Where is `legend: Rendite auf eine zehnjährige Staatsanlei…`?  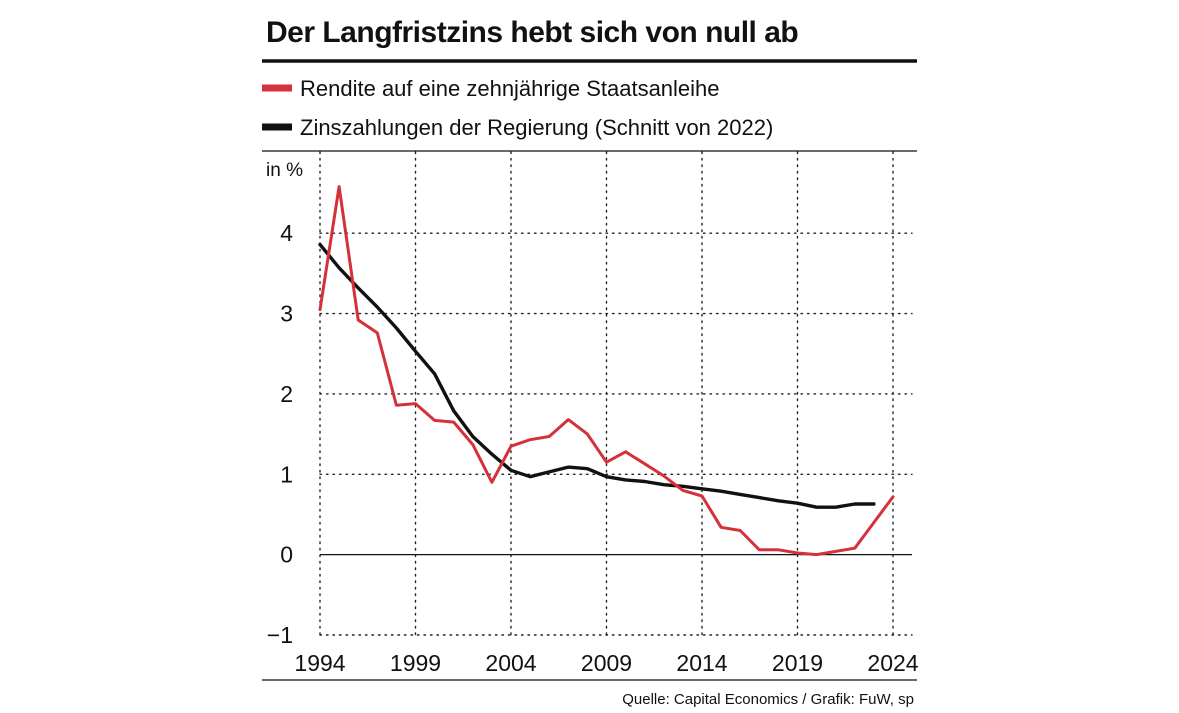
legend: Rendite auf eine zehnjährige Staatsanlei… is located at coordinates (517, 108).